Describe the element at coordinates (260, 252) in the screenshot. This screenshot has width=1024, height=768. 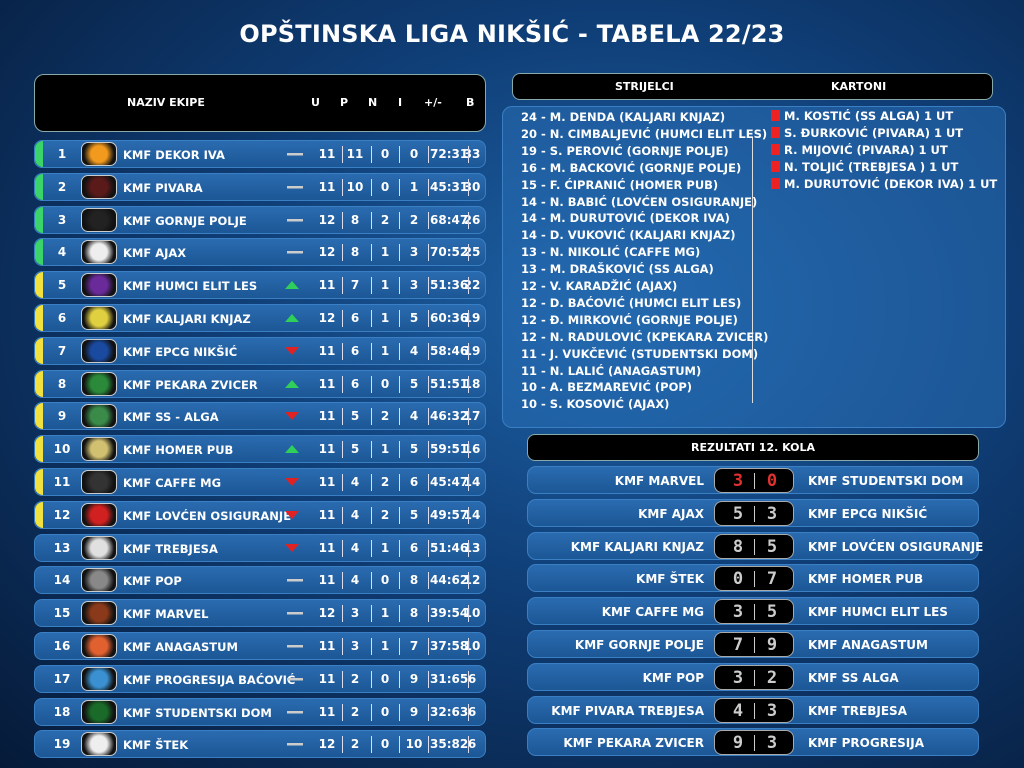
I see `table-row: 4 KMF AJAX 12 8 1 3 70:52 25` at that location.